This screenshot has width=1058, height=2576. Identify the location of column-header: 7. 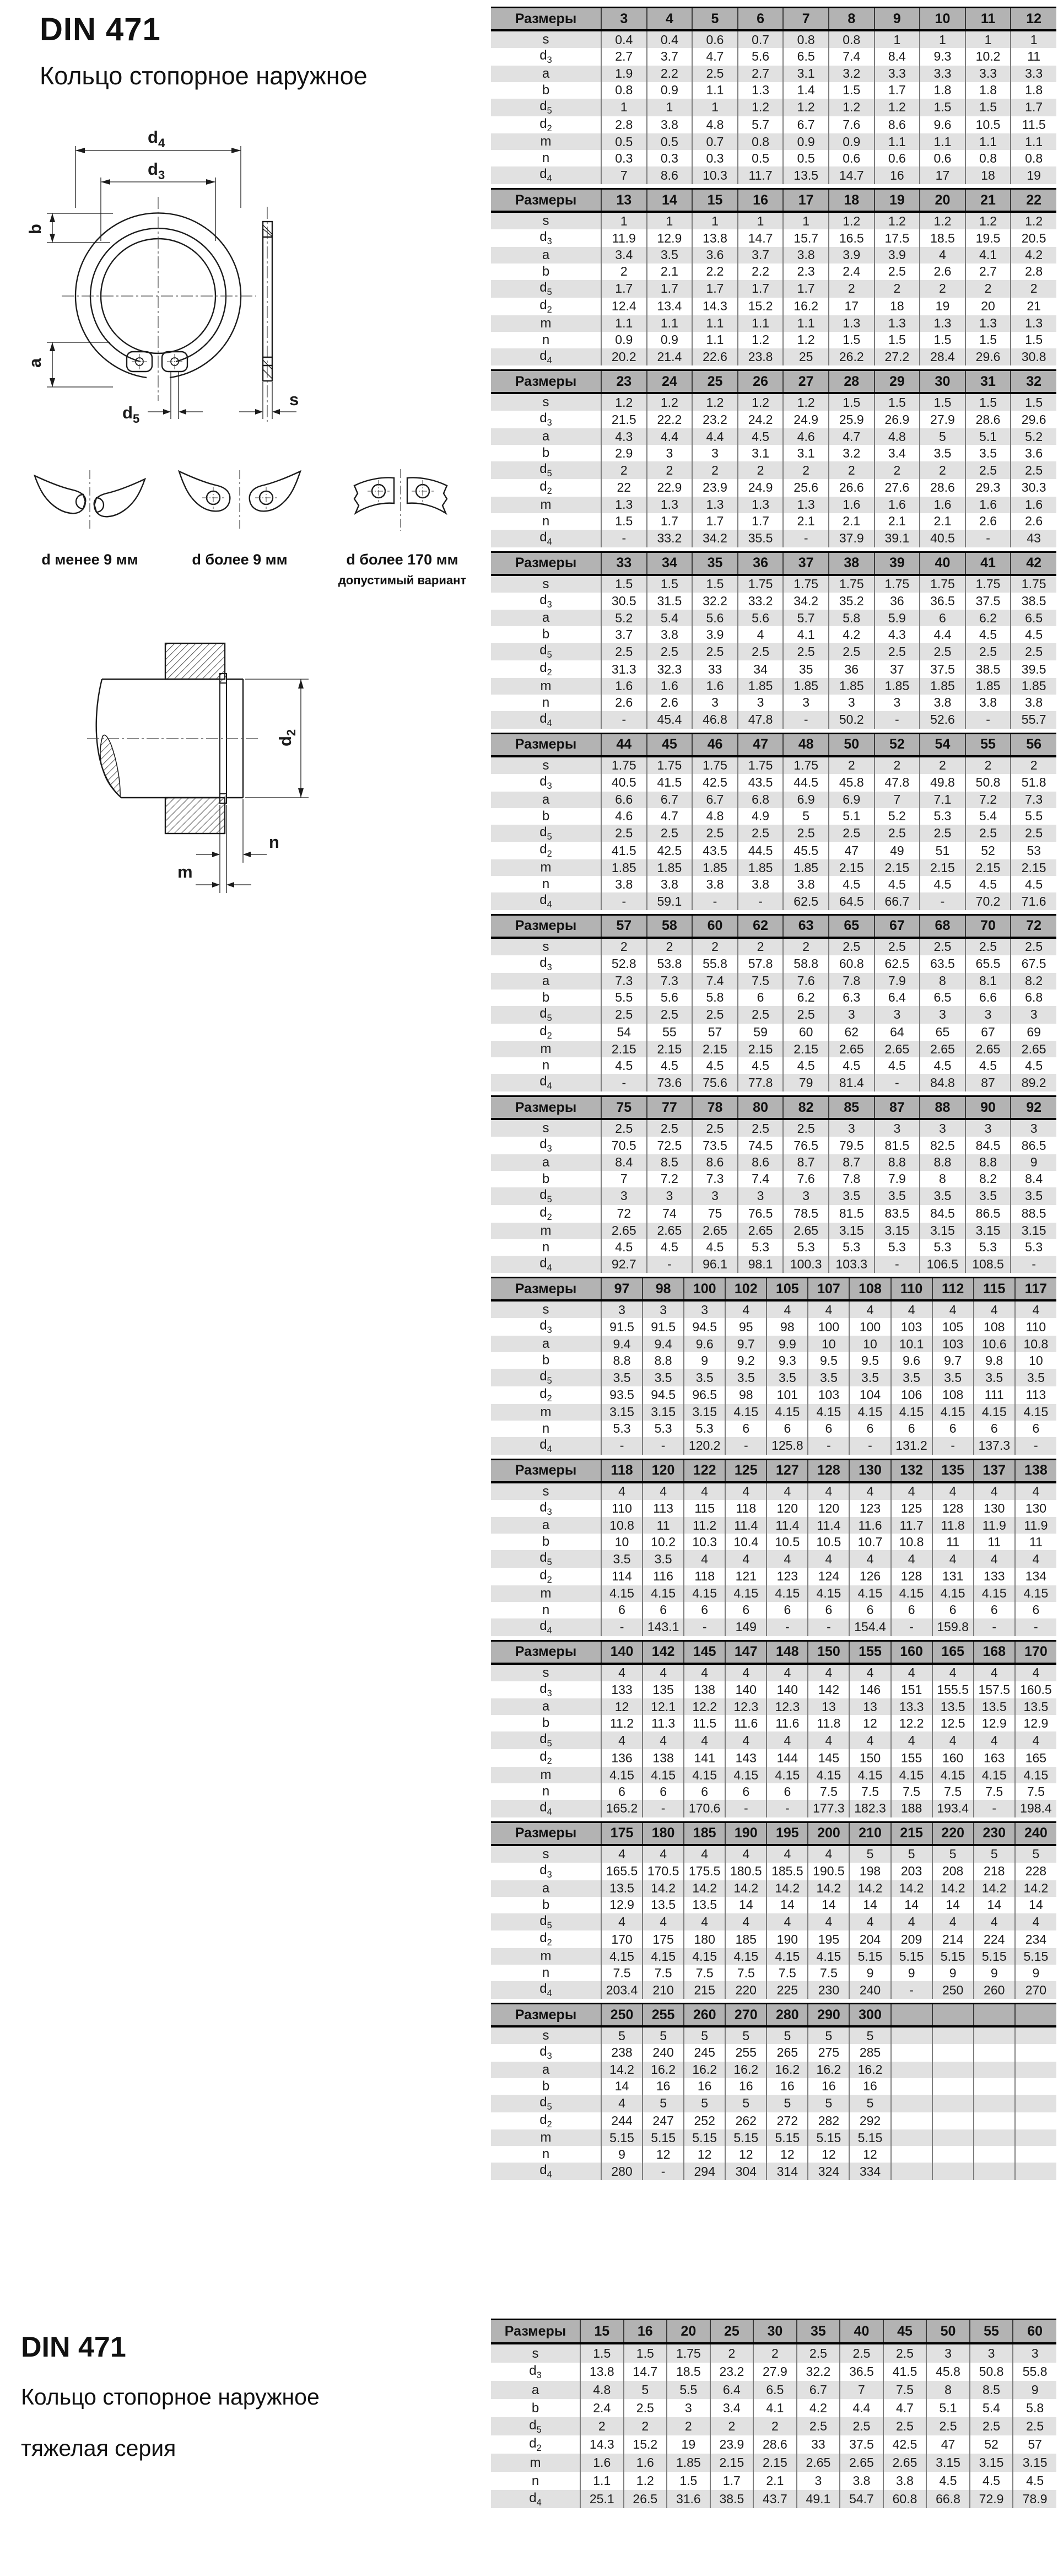
(805, 19).